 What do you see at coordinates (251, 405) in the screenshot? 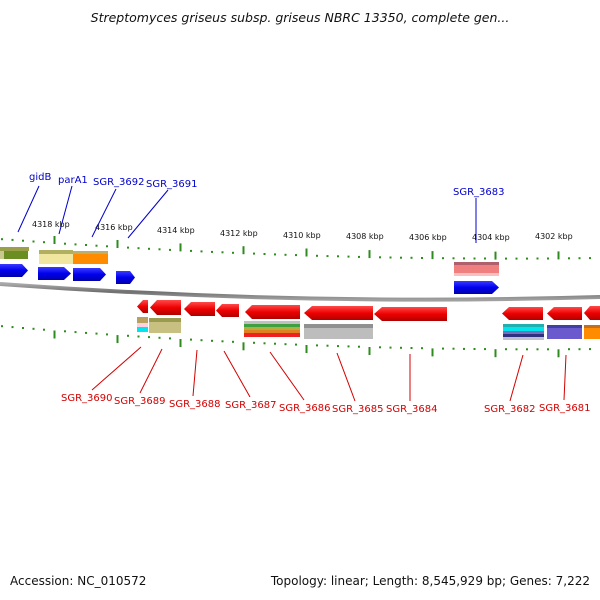
I see `gene-label-SGR_3687: SGR_3687` at bounding box center [251, 405].